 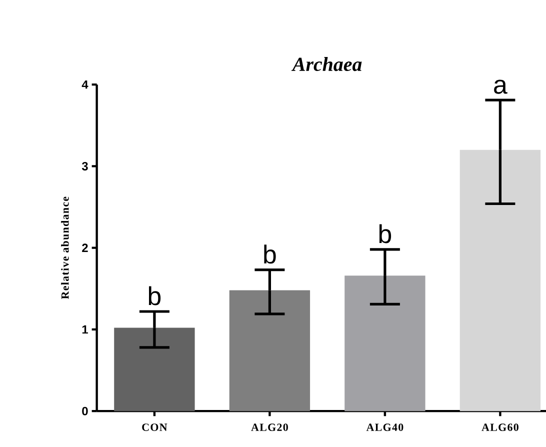 I want to click on y-tick-label: 0, so click(x=85, y=411).